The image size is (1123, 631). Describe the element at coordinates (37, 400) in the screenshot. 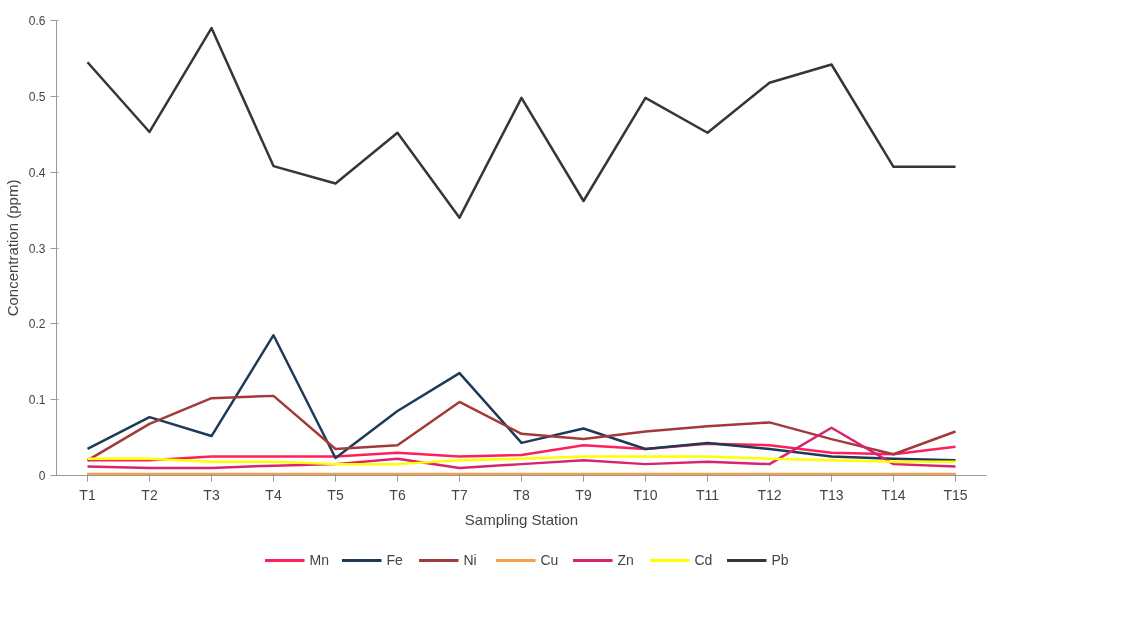

I see `y-tick-label: 0.1` at that location.